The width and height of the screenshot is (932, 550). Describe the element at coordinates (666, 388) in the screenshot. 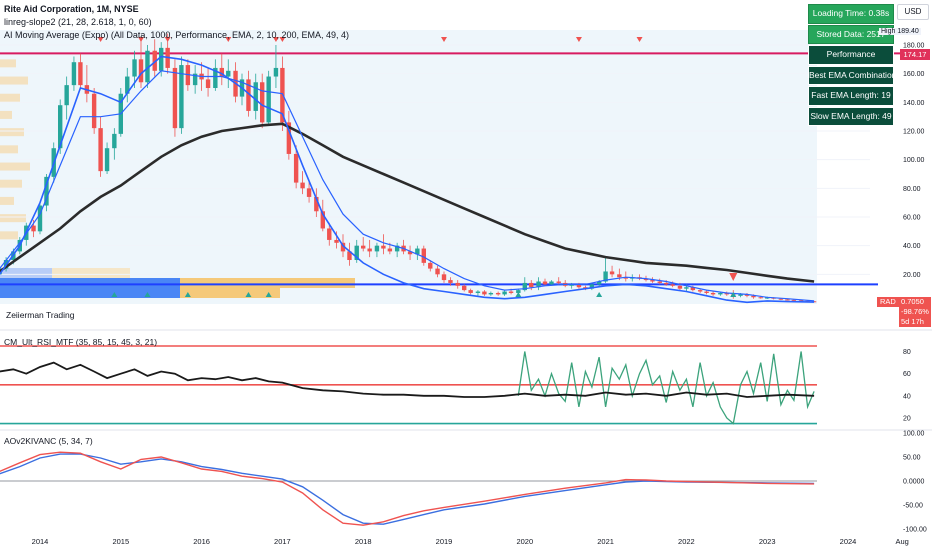

I see `rsi-fast-line` at that location.